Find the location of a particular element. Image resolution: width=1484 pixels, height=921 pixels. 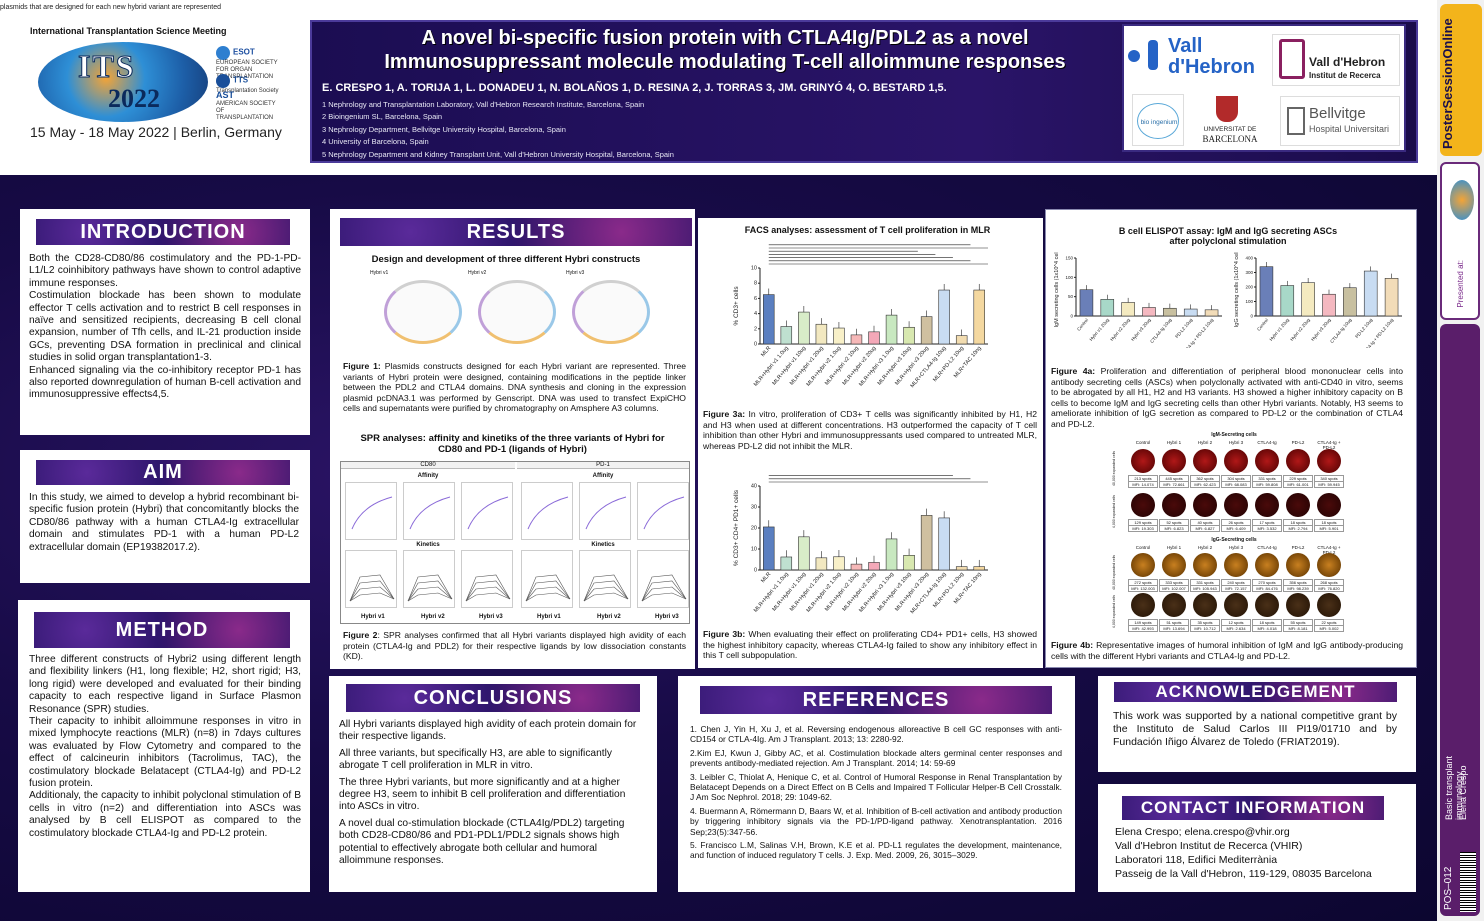

vall-hebron-dot-icon is located at coordinates (1134, 56).